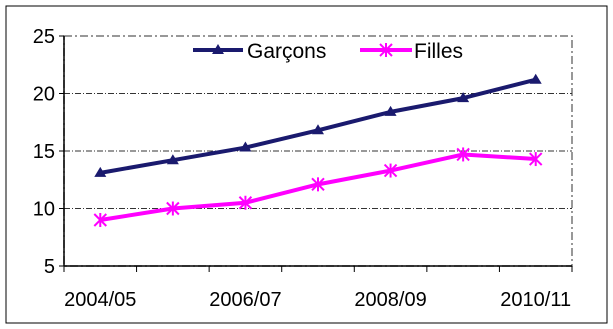 The width and height of the screenshot is (613, 329). I want to click on y-tick-label: 10, so click(44, 210).